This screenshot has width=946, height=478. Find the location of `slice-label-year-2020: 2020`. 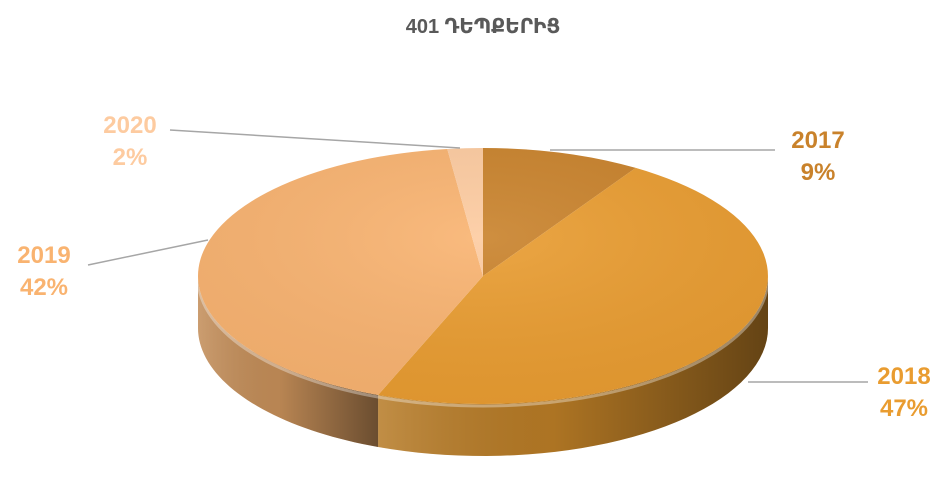

slice-label-year-2020: 2020 is located at coordinates (129, 125).